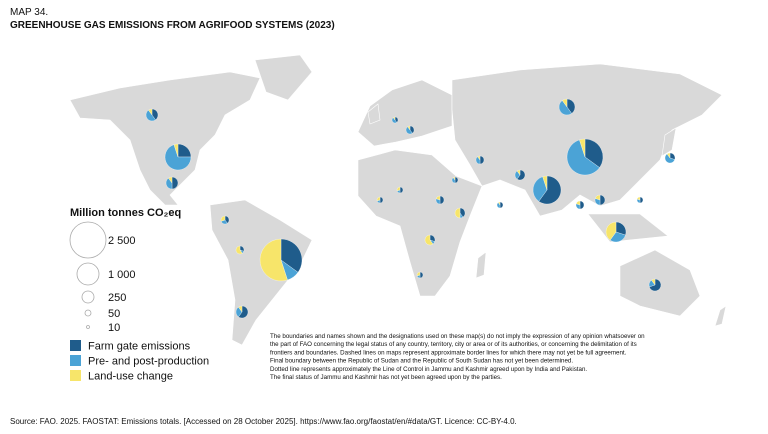 This screenshot has width=768, height=434. Describe the element at coordinates (122, 241) in the screenshot. I see `size-label: 2 500` at that location.